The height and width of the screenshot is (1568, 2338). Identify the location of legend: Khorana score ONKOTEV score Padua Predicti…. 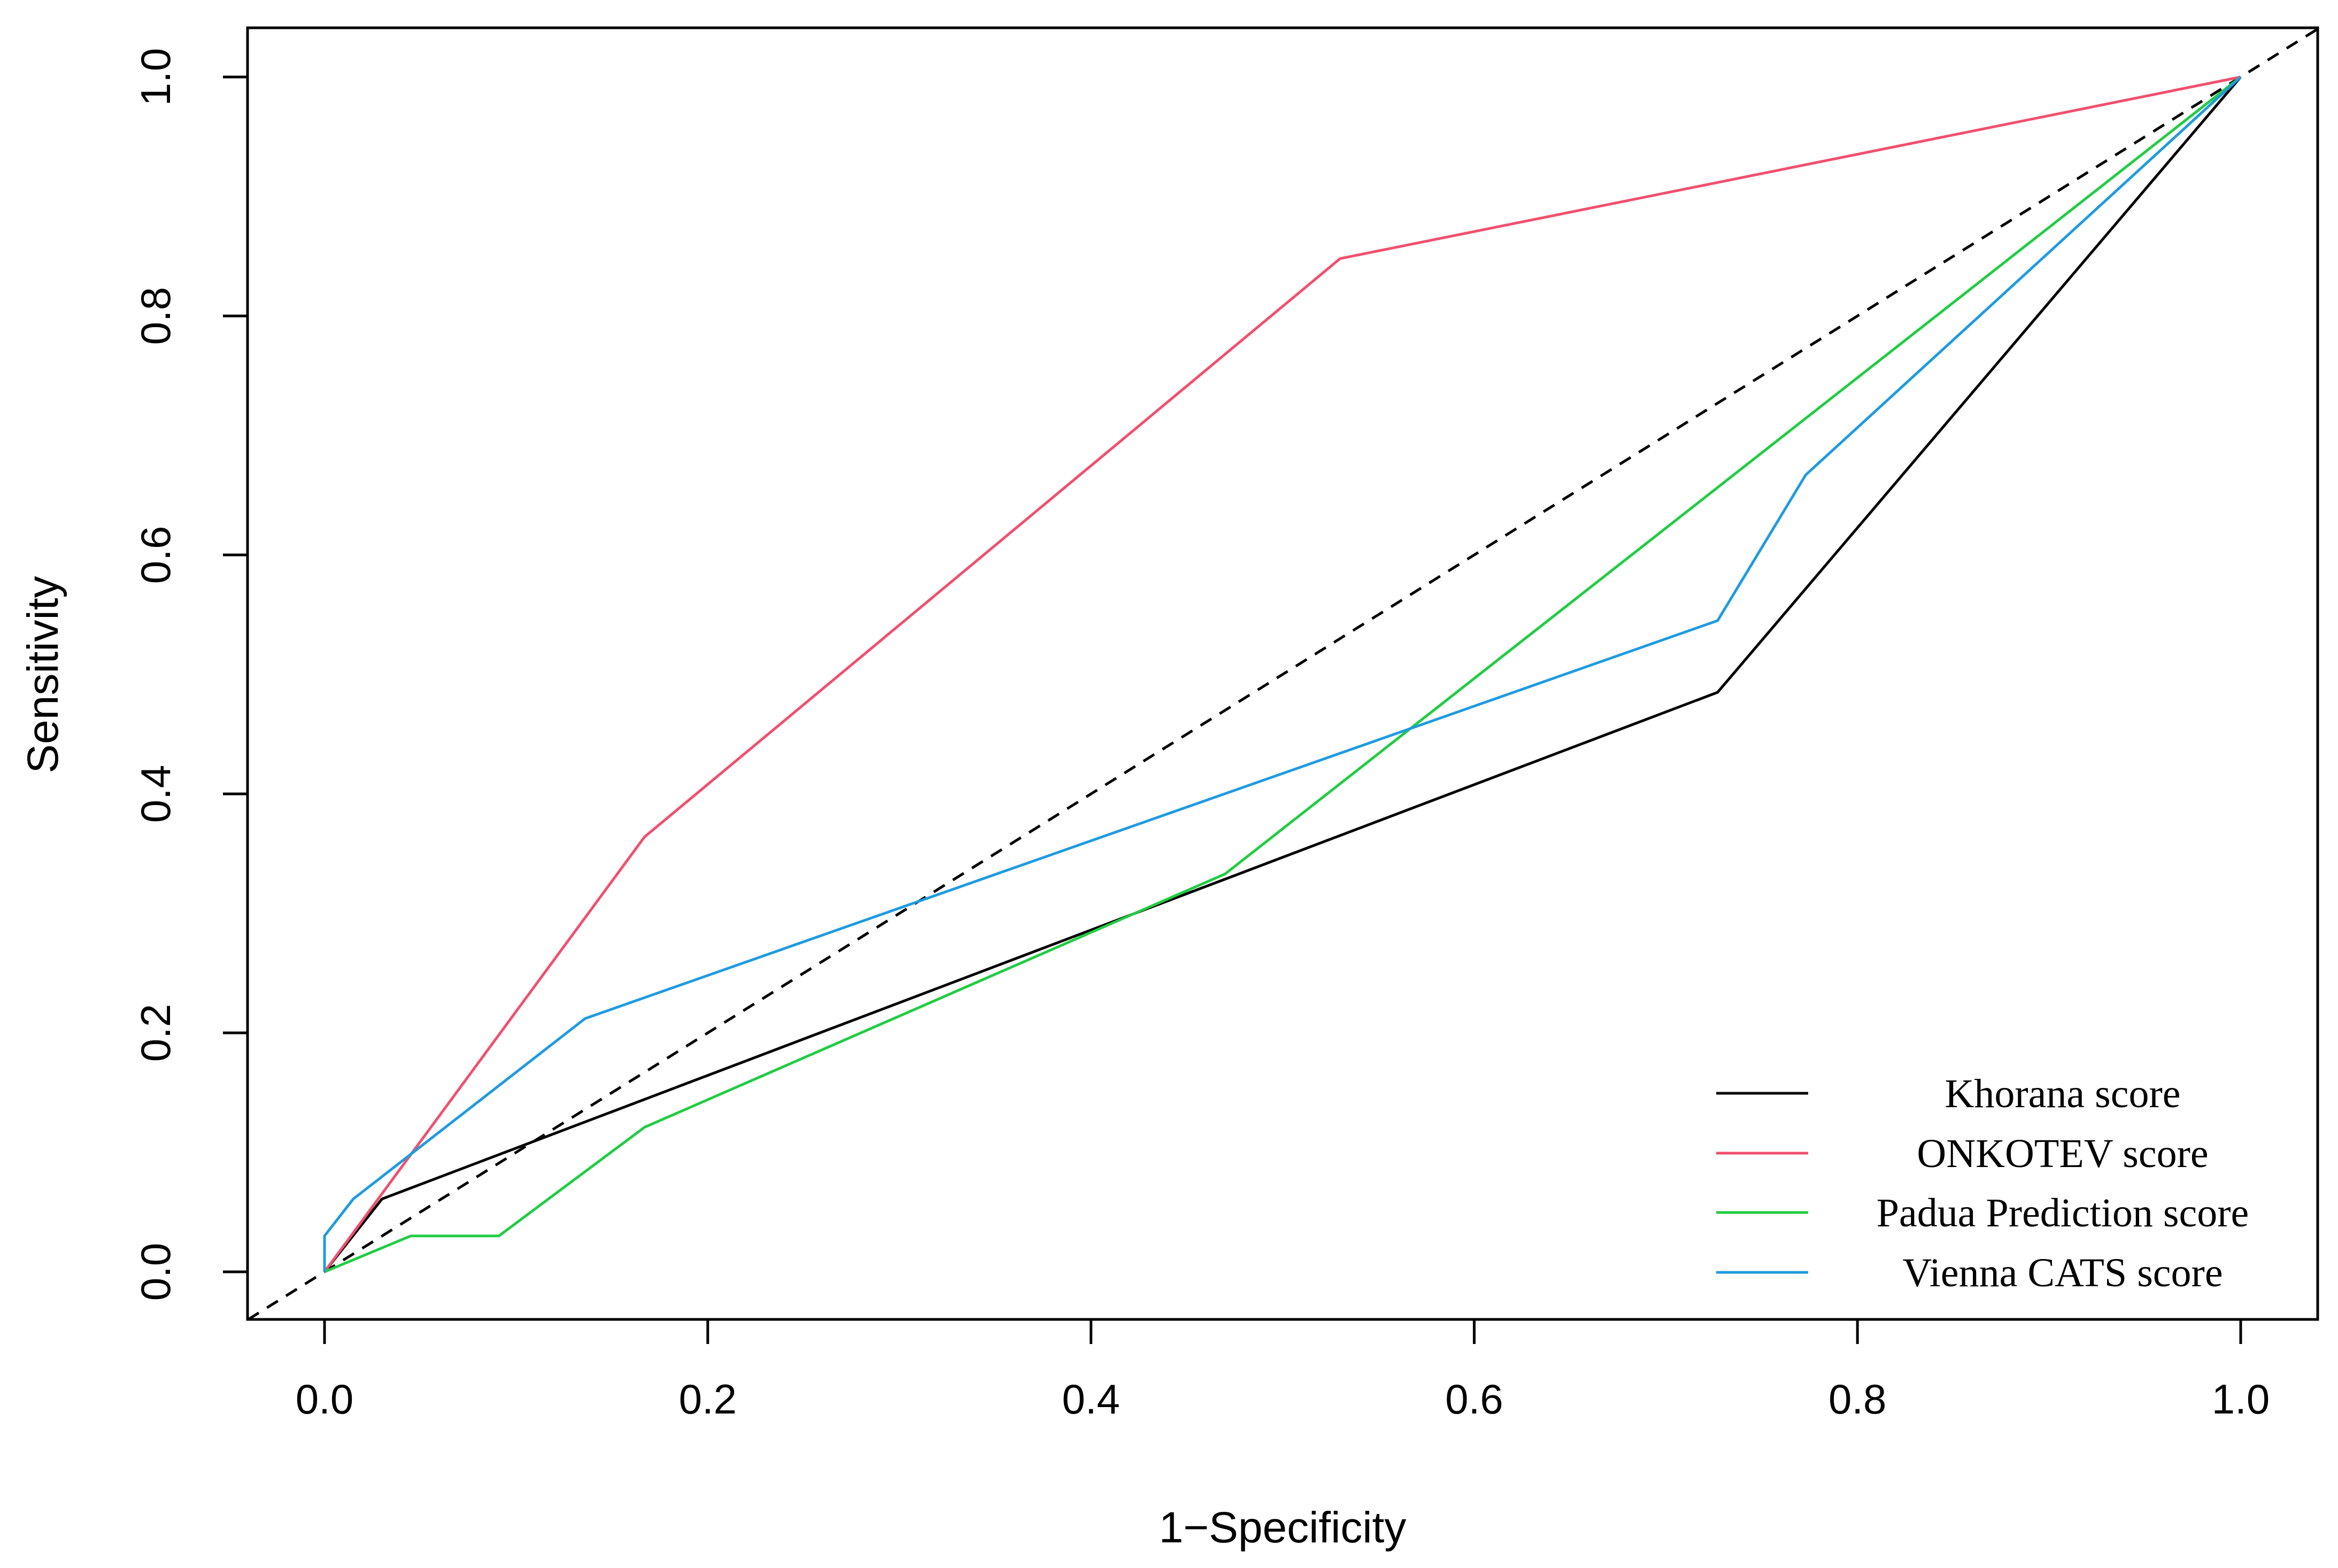
(1983, 1183).